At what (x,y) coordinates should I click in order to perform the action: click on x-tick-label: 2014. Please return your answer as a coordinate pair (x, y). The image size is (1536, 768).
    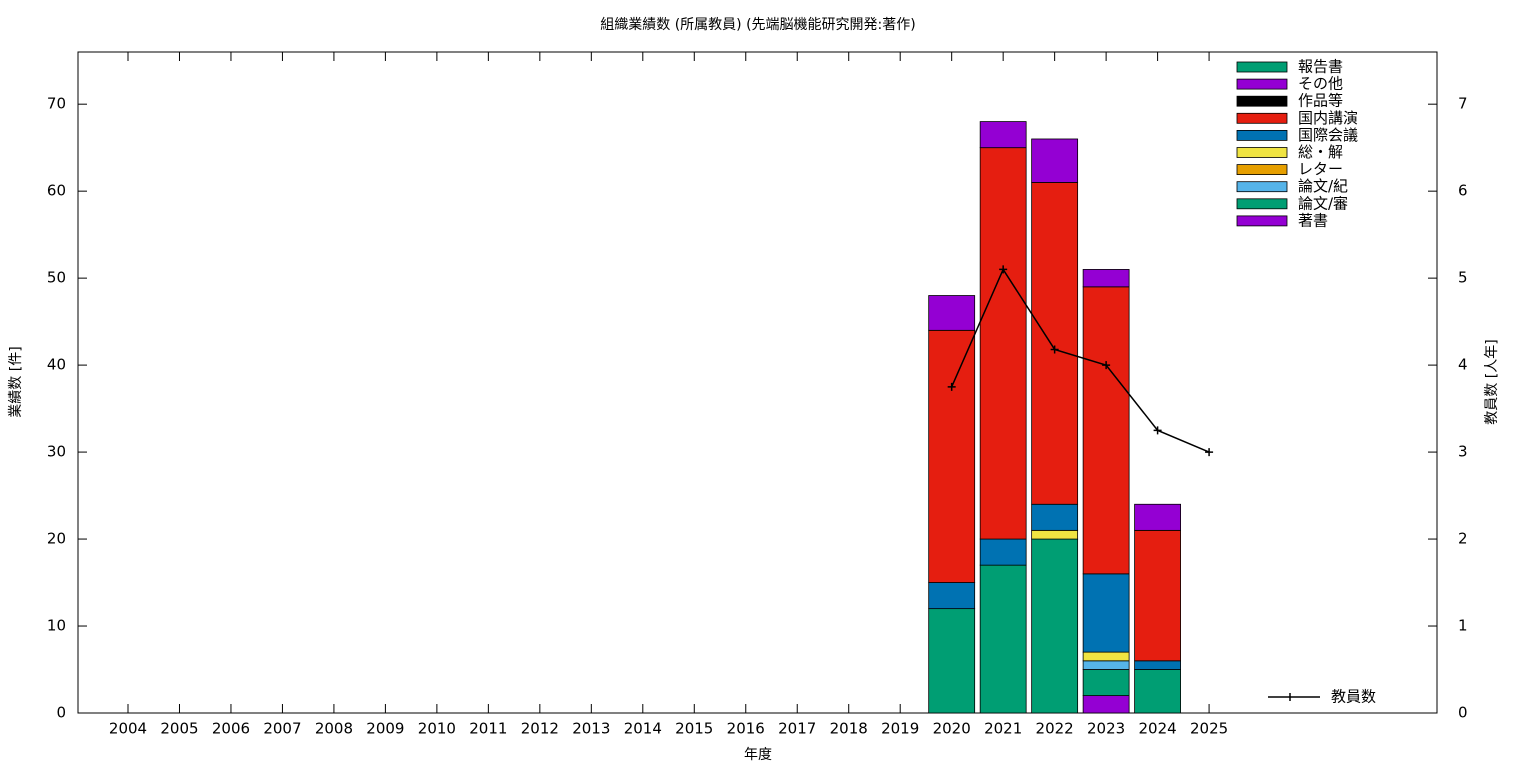
    Looking at the image, I should click on (643, 729).